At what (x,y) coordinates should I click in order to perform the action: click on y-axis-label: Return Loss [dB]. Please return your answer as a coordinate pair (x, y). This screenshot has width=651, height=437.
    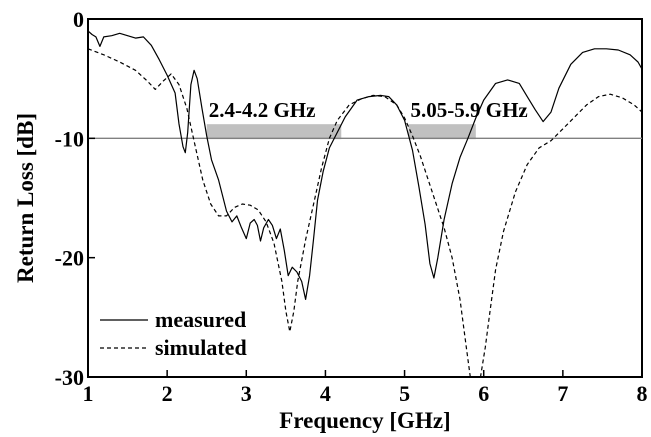
    Looking at the image, I should click on (25, 198).